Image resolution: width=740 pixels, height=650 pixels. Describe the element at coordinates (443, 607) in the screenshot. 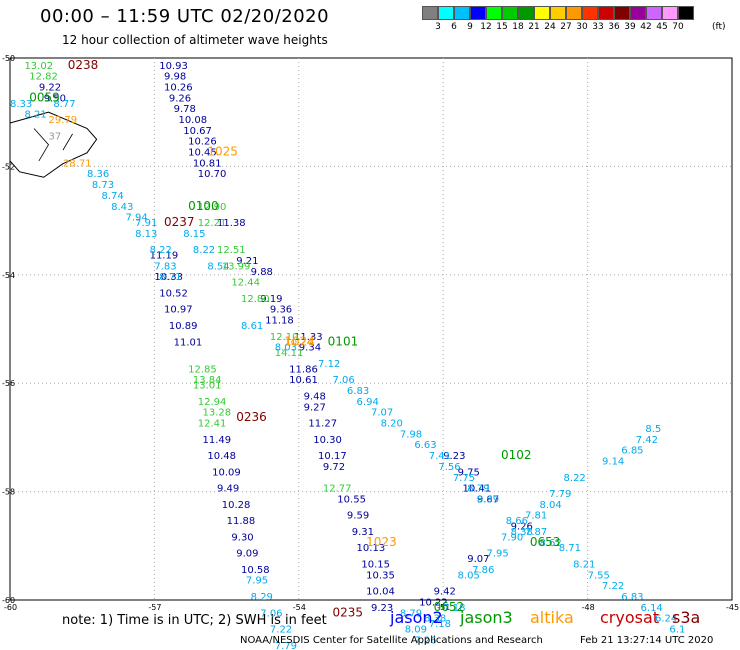

I see `lon-tick-label: -51` at that location.